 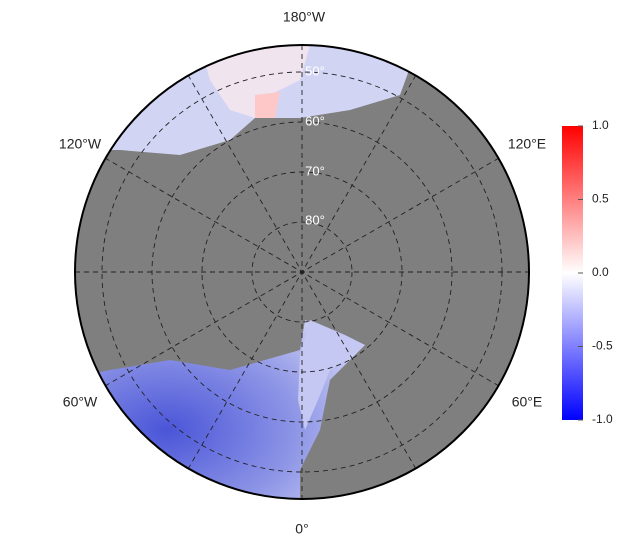 I want to click on latitude-label: 60°, so click(x=315, y=120).